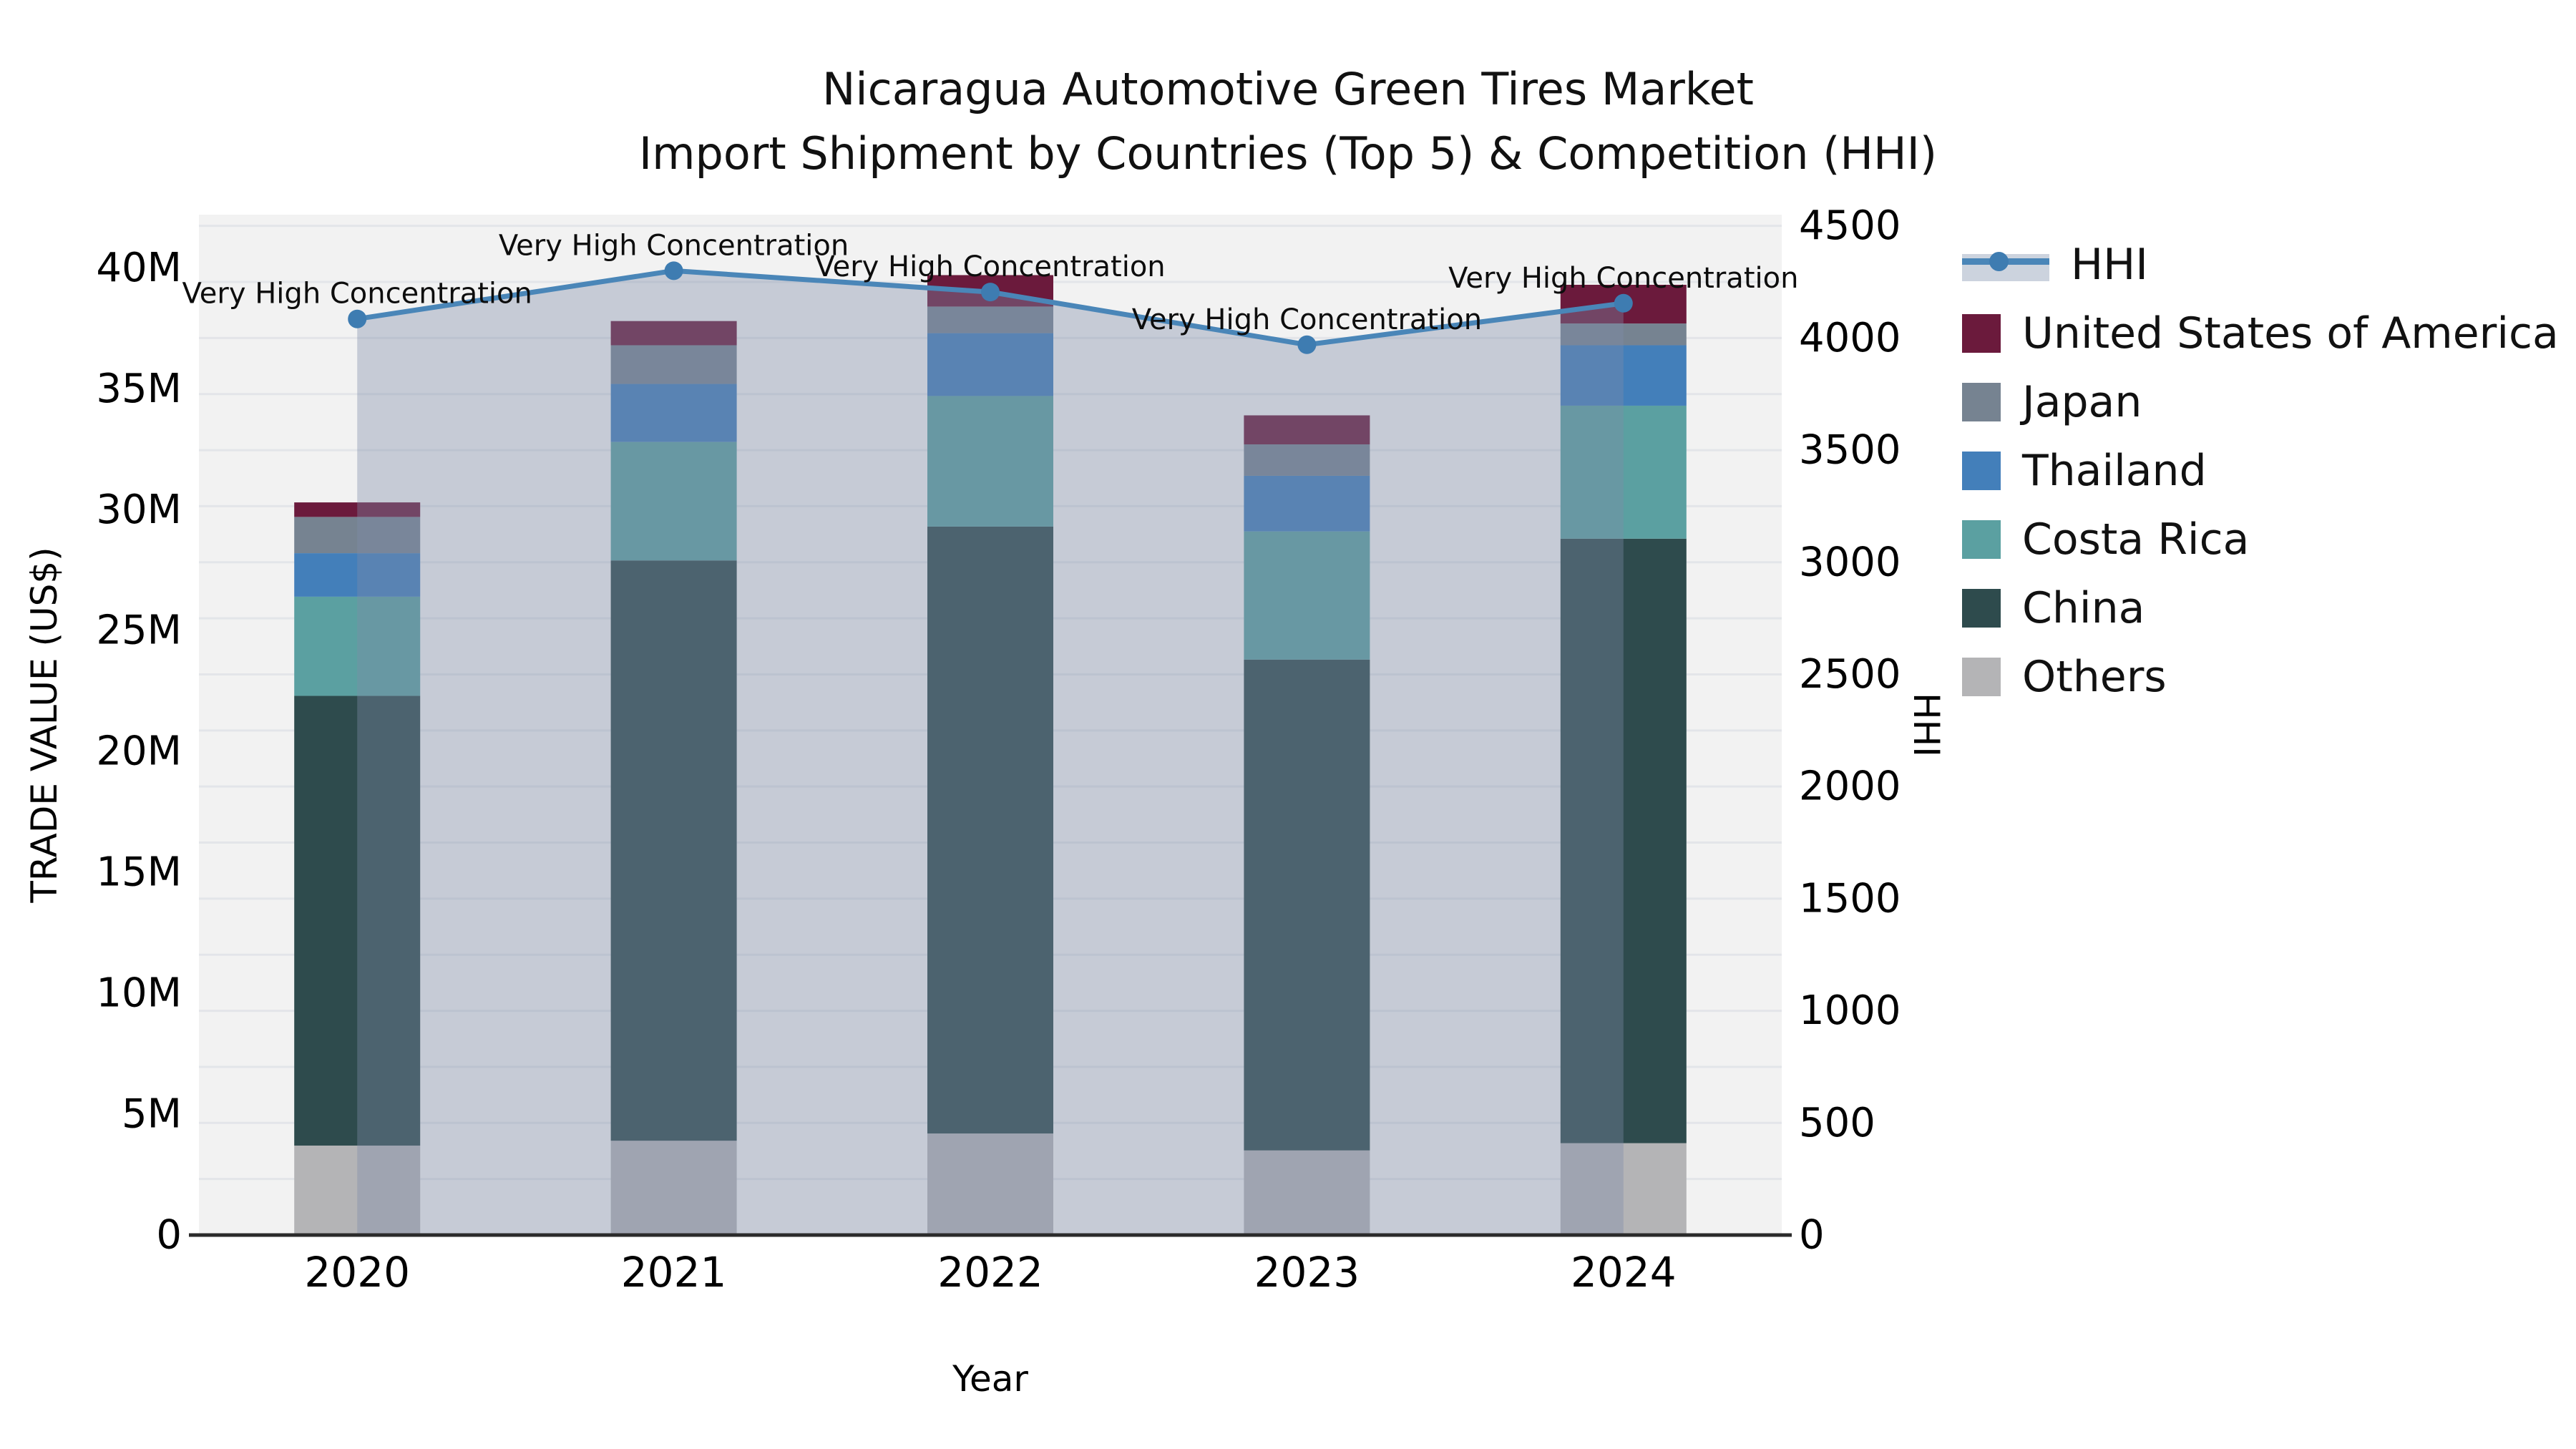  What do you see at coordinates (1812, 1235) in the screenshot?
I see `right-tick-label: 0` at bounding box center [1812, 1235].